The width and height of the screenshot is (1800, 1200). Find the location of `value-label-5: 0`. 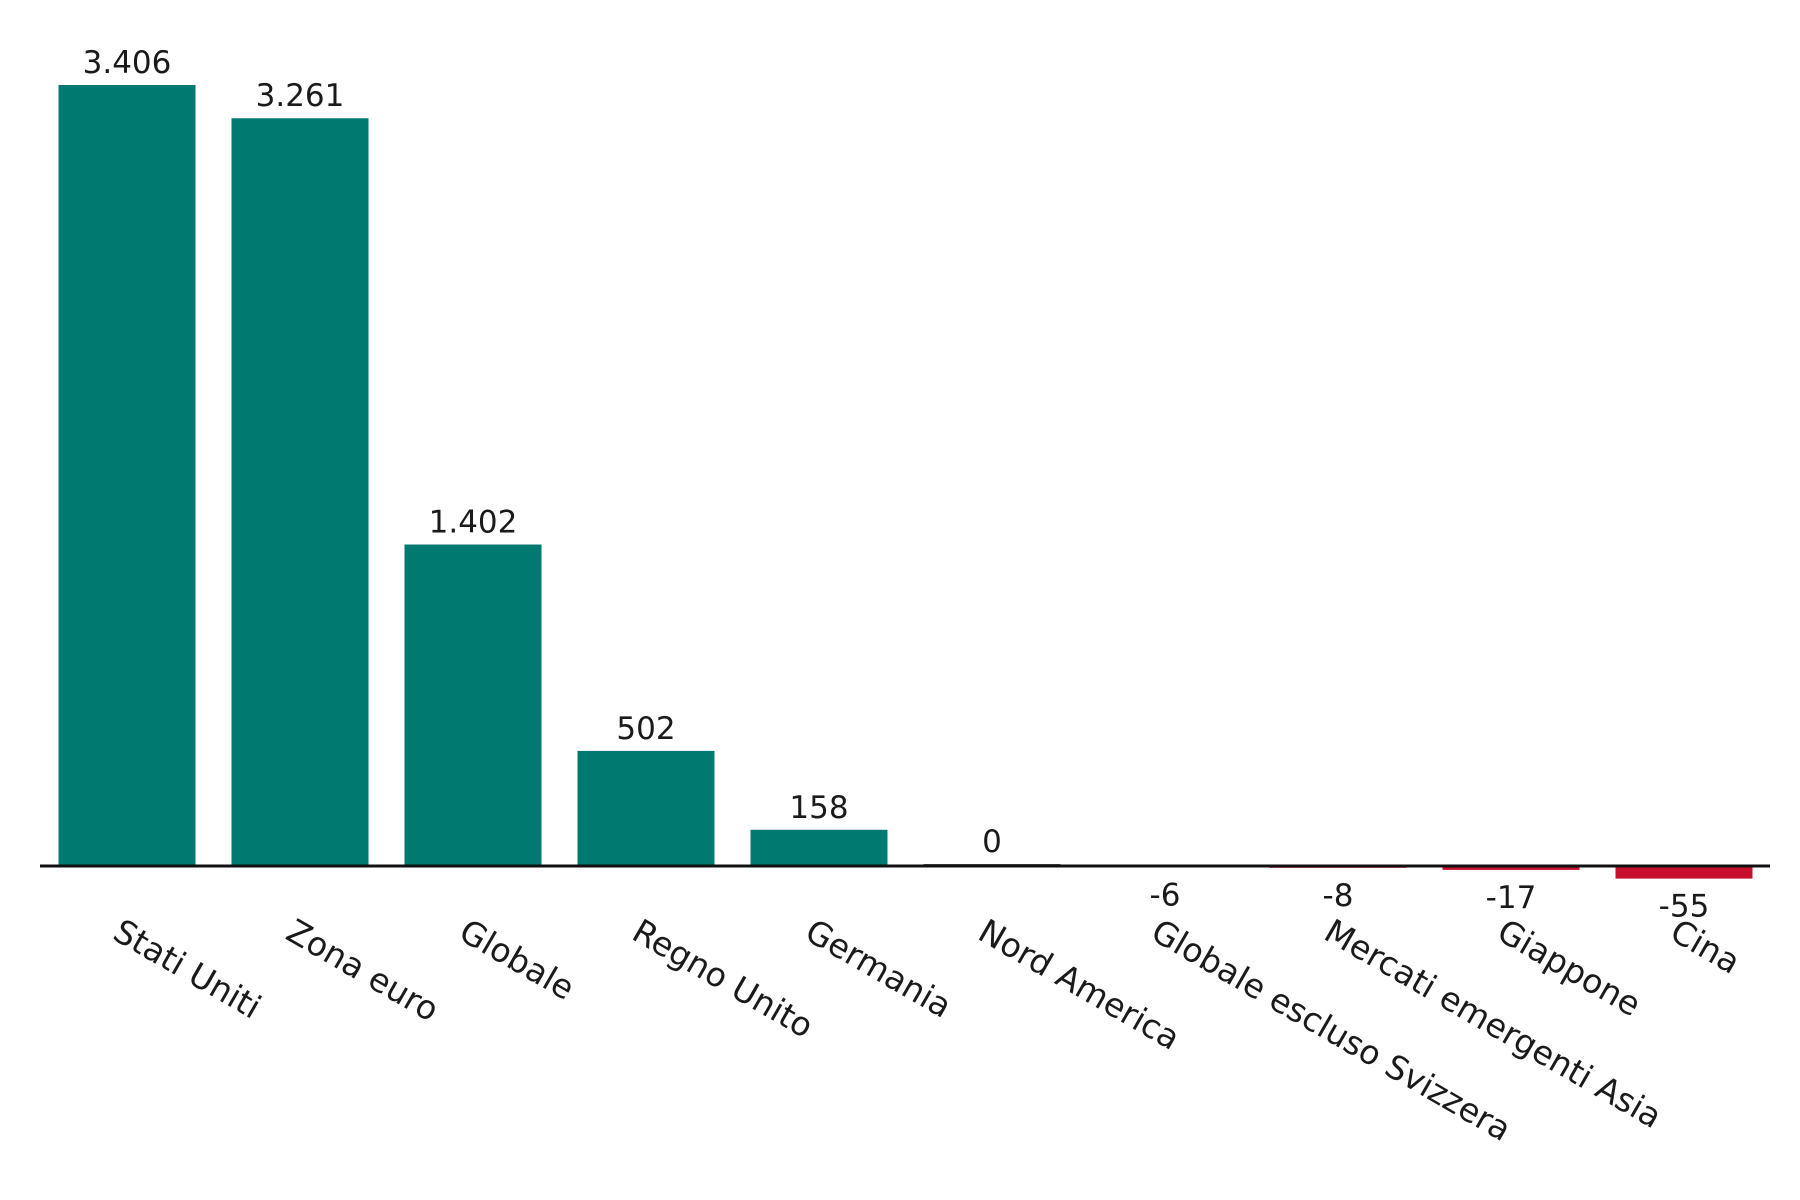

value-label-5: 0 is located at coordinates (992, 842).